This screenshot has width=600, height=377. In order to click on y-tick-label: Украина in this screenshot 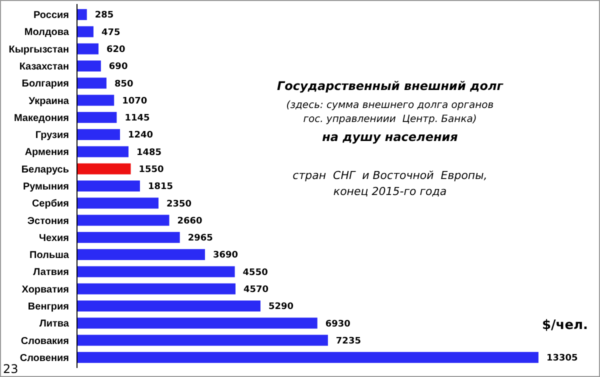, I will do `click(49, 101)`.